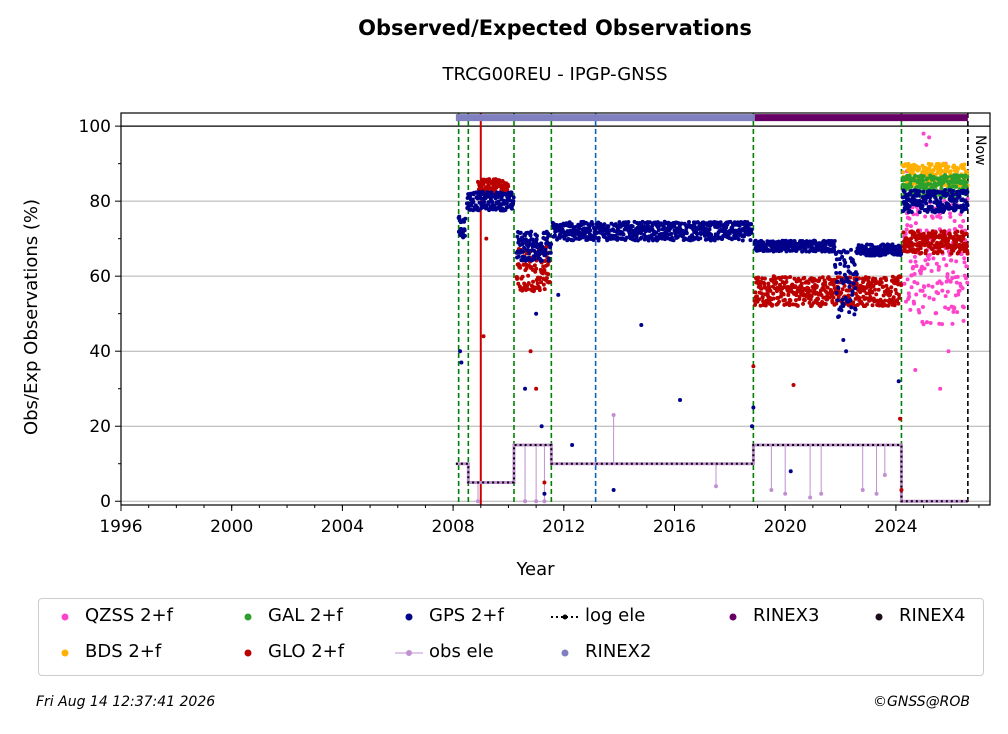 This screenshot has height=734, width=1008. Describe the element at coordinates (106, 651) in the screenshot. I see `legend-item-bds-2-f: BDS 2+f` at that location.